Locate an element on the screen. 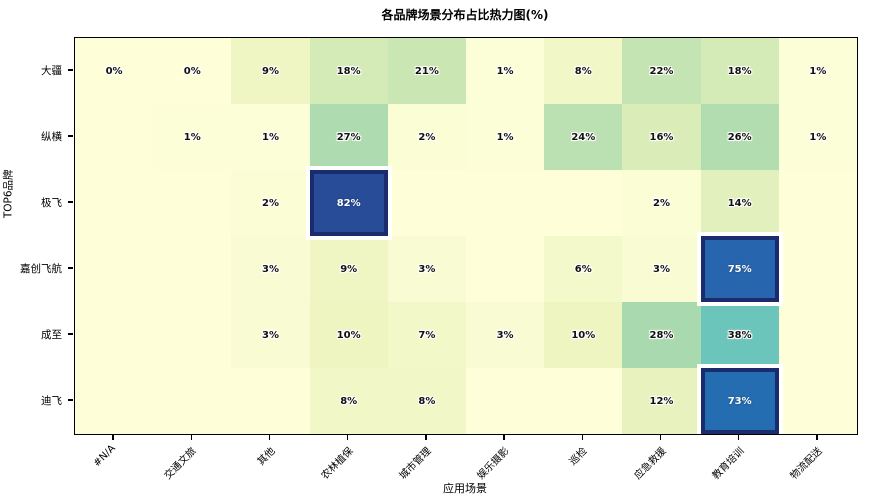  heatmap-cell: 2% is located at coordinates (426, 137).